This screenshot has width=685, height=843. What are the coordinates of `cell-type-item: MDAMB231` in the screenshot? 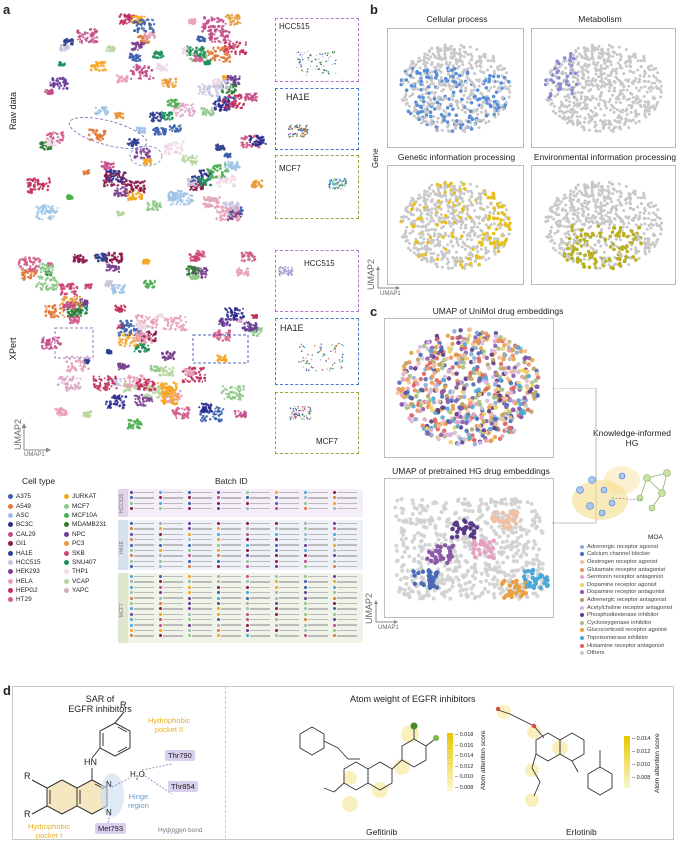 It's located at (85, 524).